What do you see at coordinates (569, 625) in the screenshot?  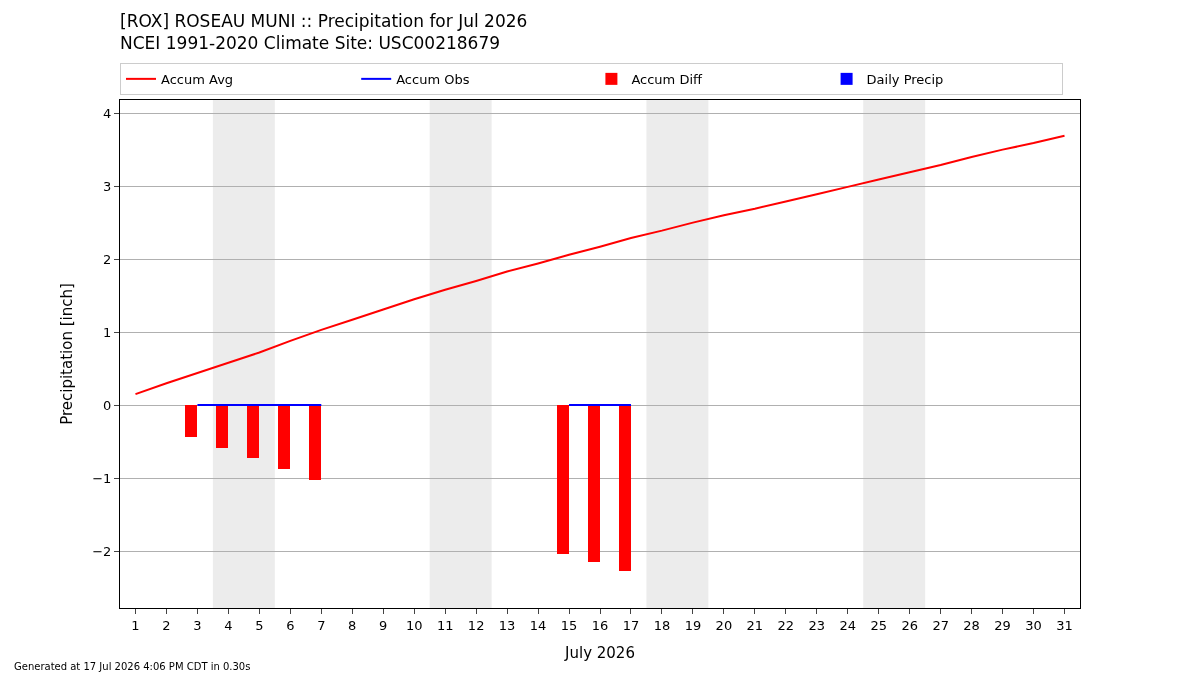 I see `x-tick-label: 15` at bounding box center [569, 625].